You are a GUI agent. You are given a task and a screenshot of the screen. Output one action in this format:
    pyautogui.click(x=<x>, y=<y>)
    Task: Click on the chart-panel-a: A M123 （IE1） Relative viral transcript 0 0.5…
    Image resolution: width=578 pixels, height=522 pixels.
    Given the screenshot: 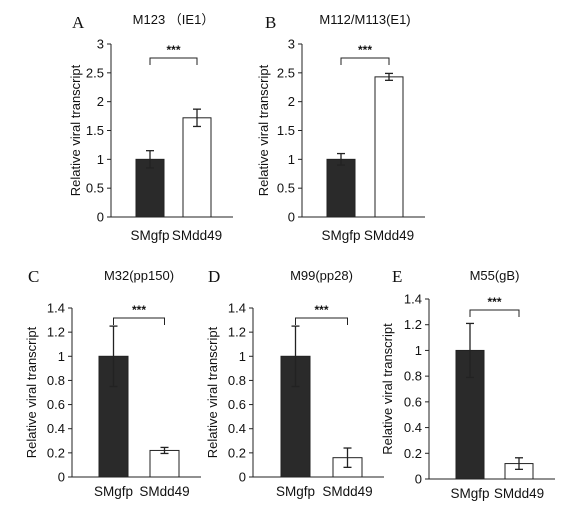 What is the action you would take?
    pyautogui.click(x=150, y=127)
    